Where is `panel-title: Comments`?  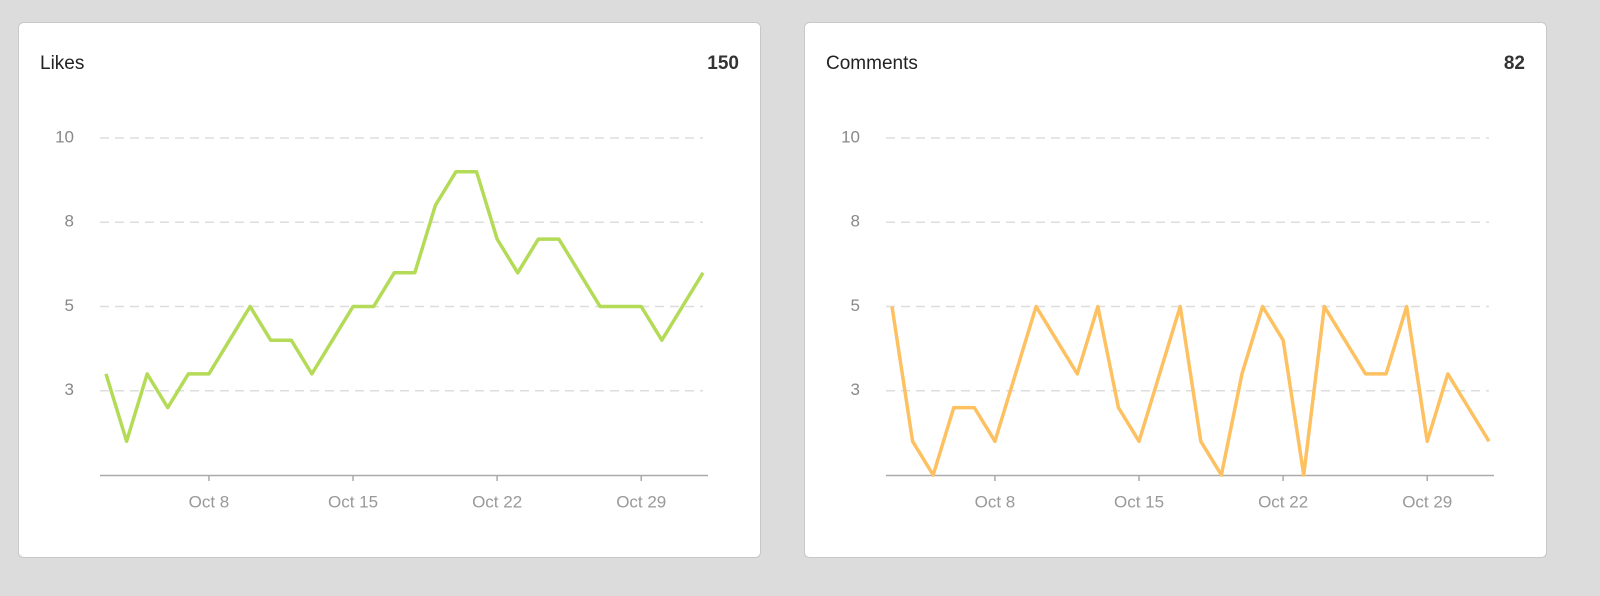
panel-title: Comments is located at coordinates (872, 63).